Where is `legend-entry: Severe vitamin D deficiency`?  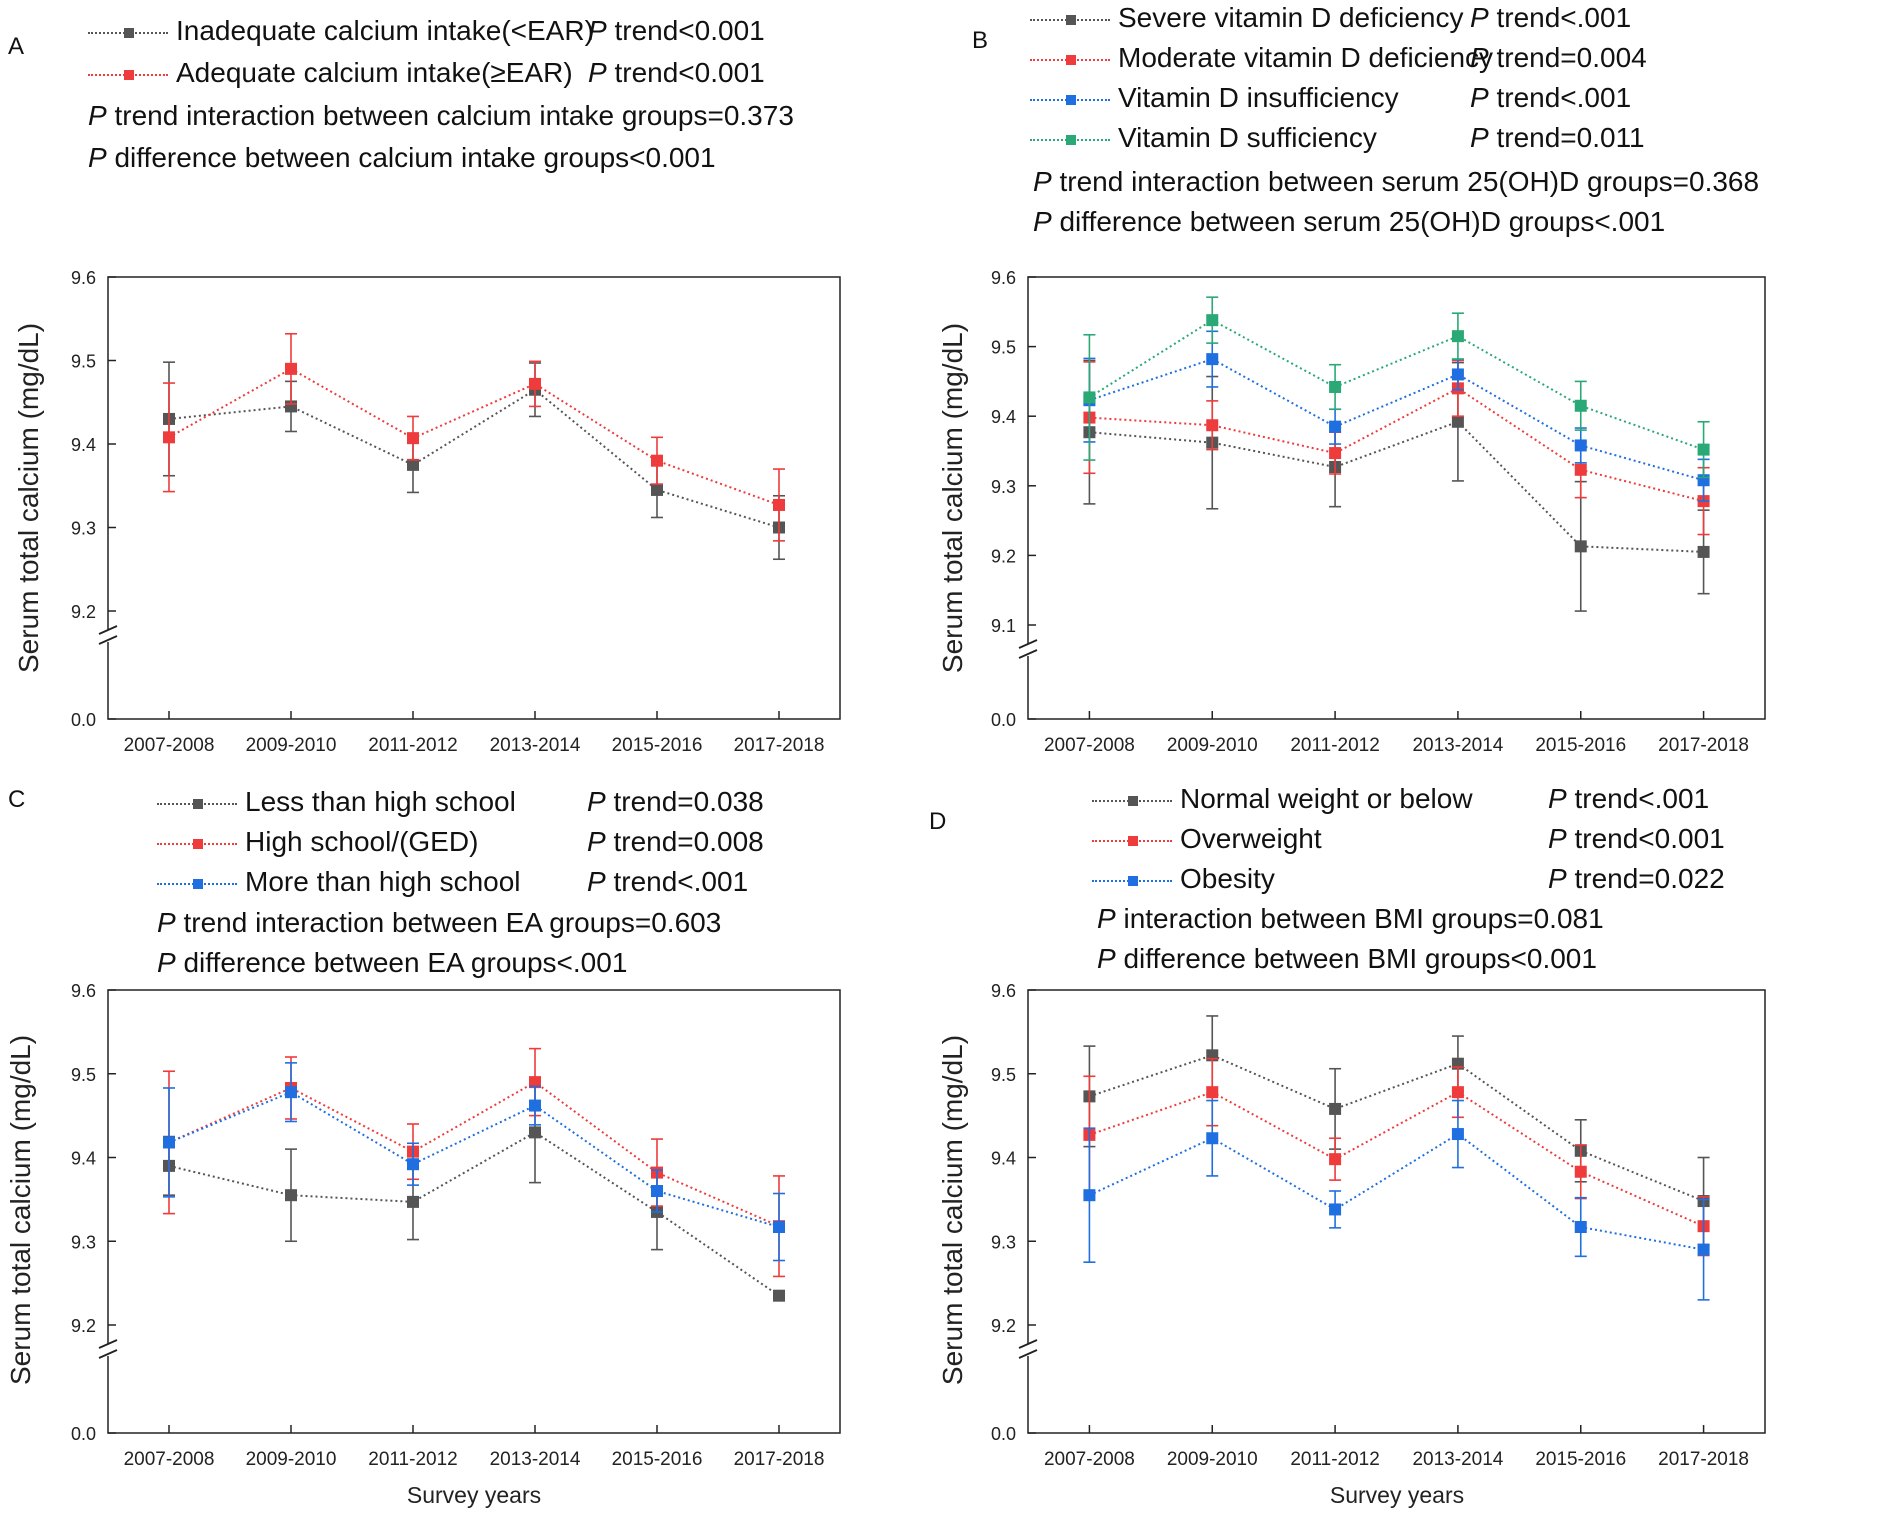 legend-entry: Severe vitamin D deficiency is located at coordinates (1246, 18).